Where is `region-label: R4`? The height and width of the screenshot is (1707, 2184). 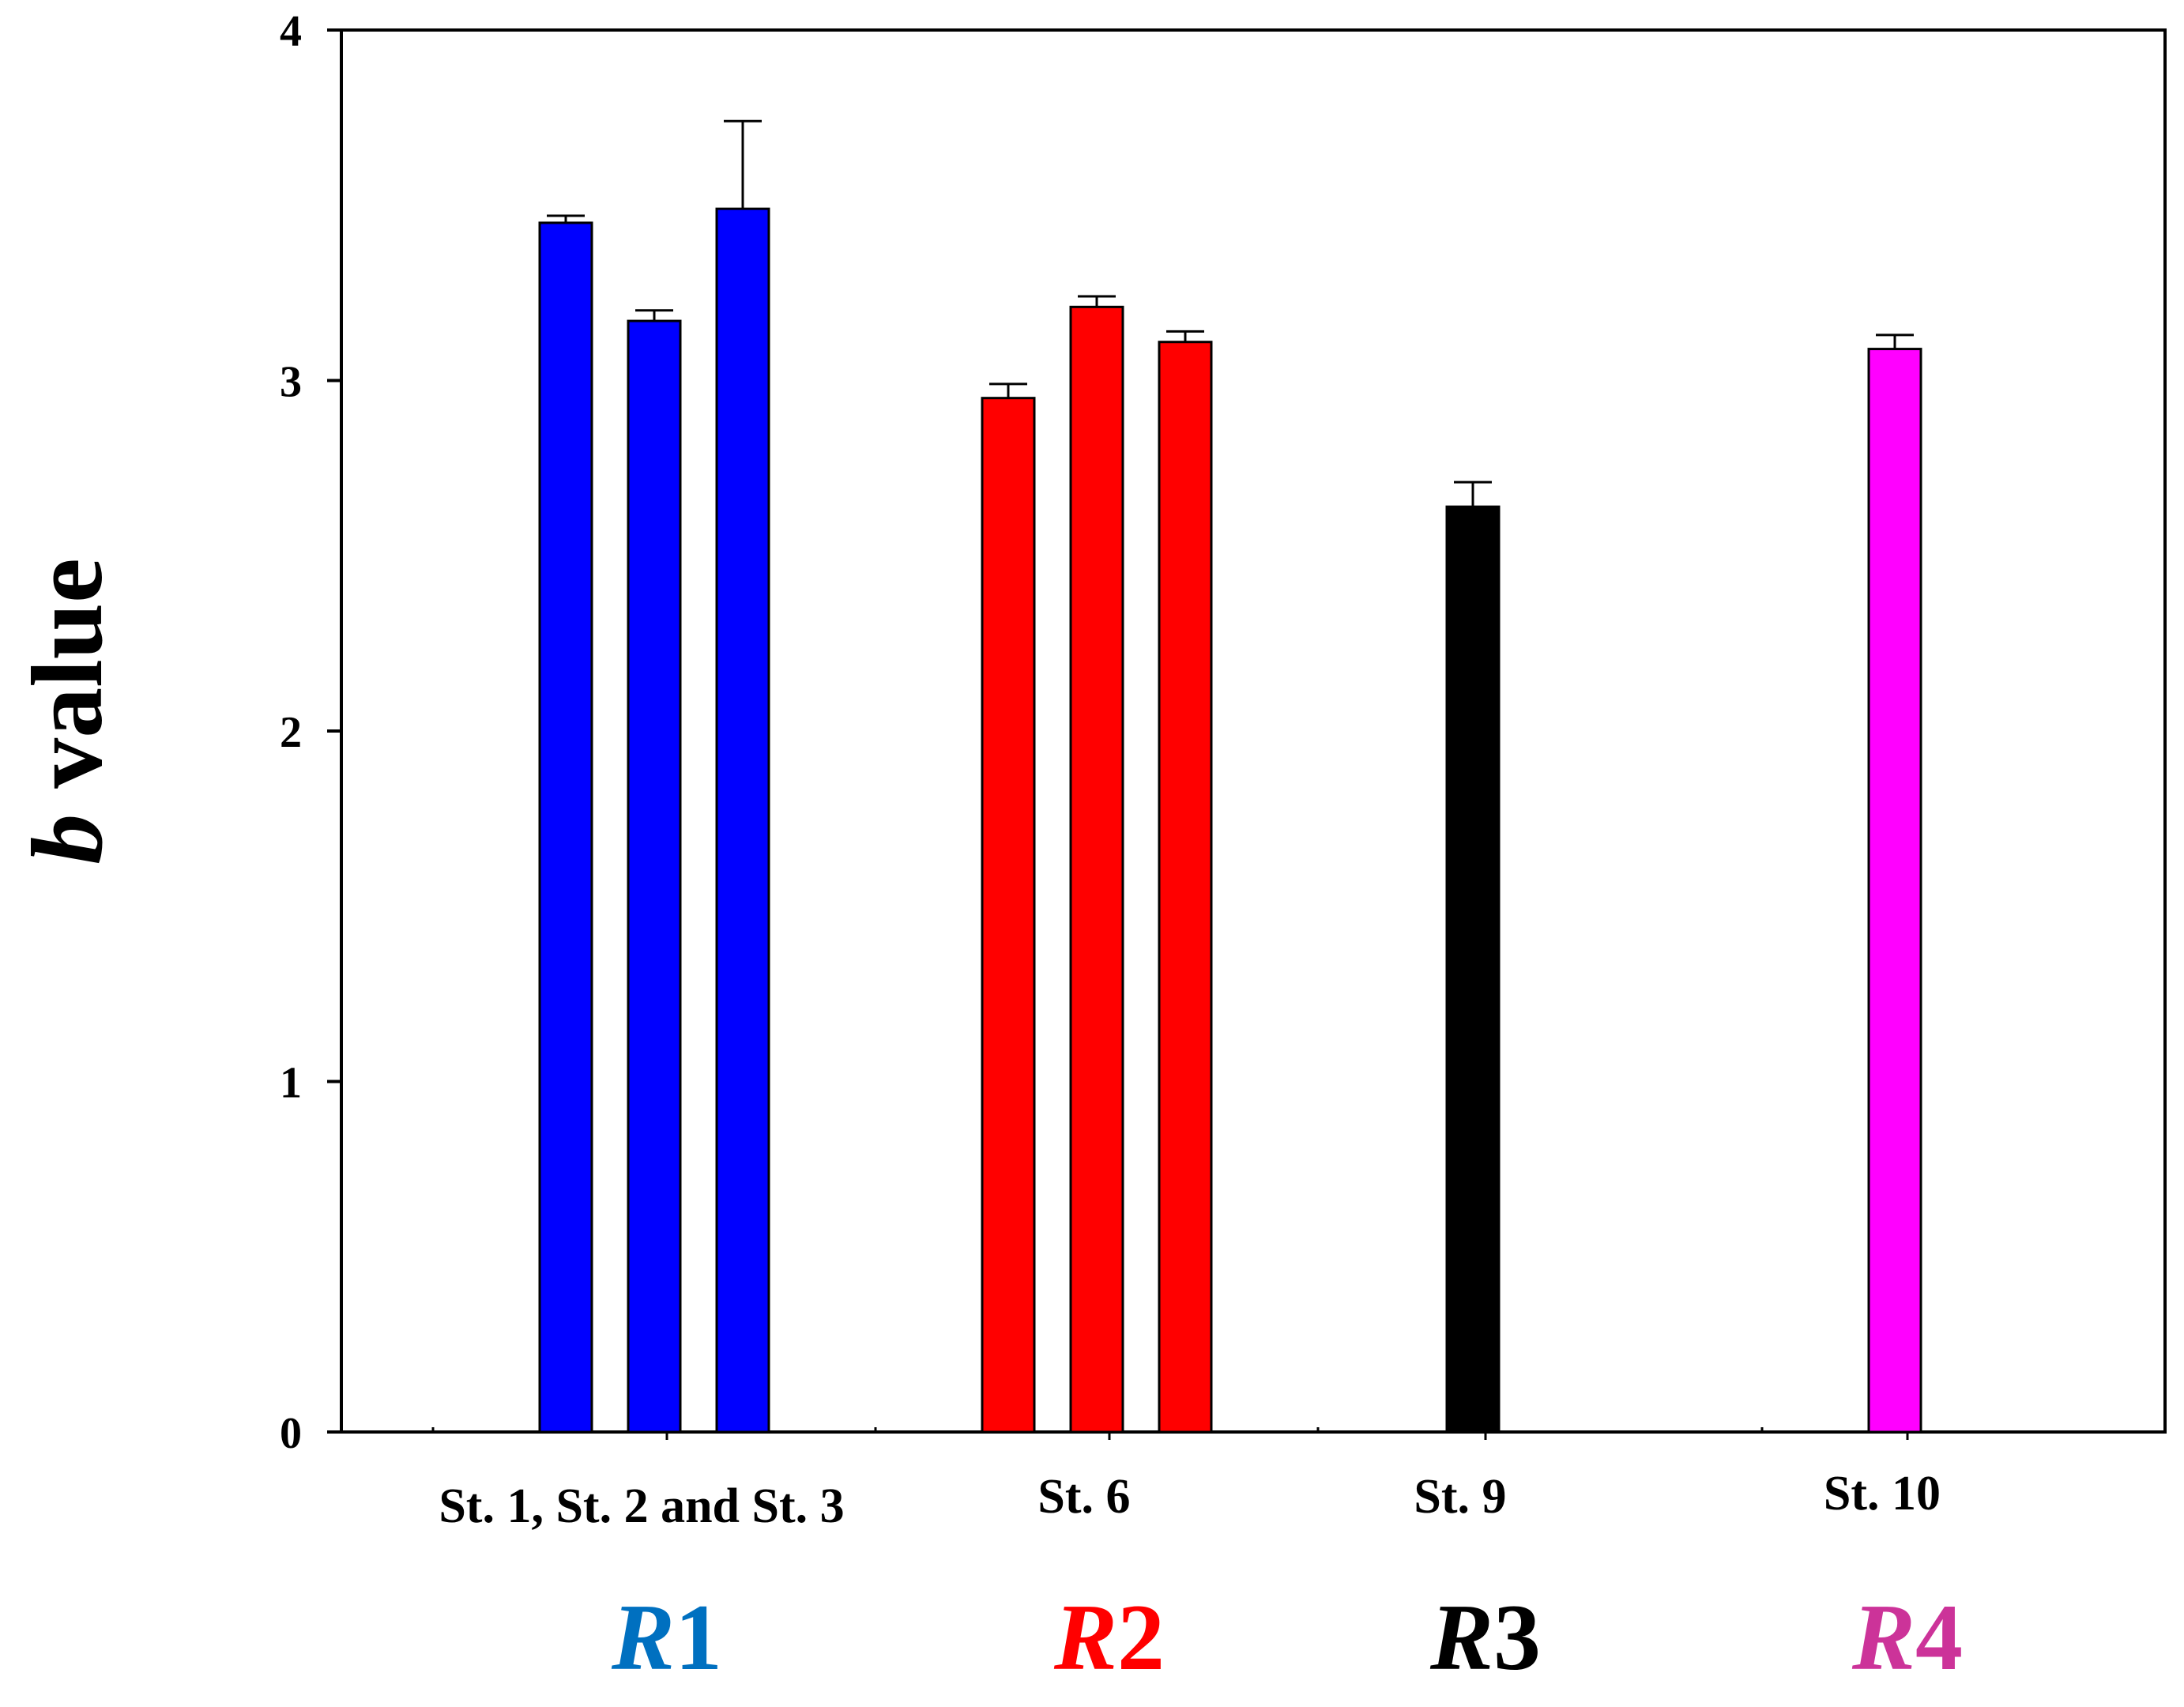 region-label: R4 is located at coordinates (1907, 1637).